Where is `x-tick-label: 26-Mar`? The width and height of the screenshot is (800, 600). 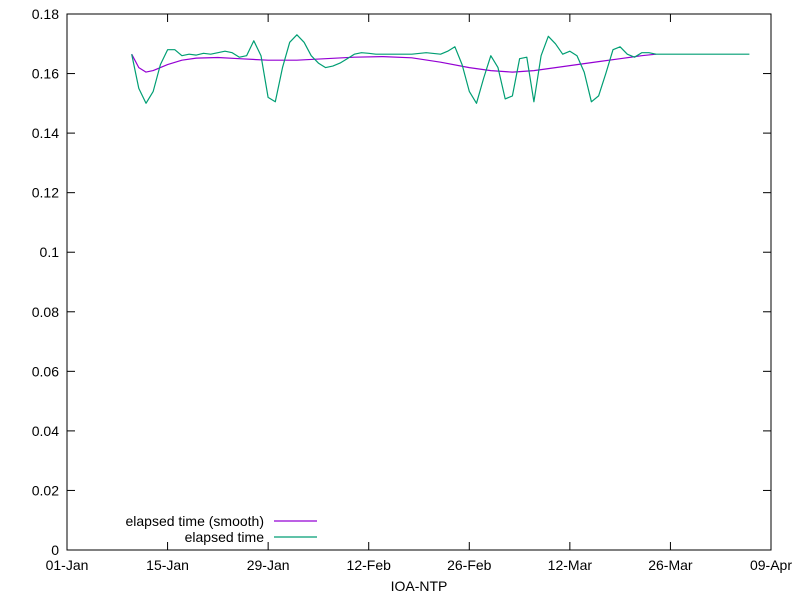
x-tick-label: 26-Mar is located at coordinates (670, 565).